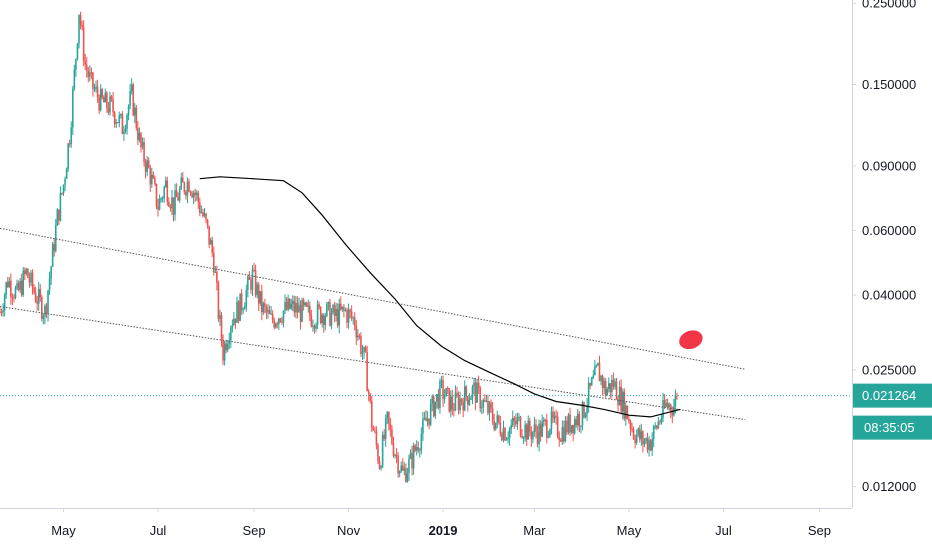 The height and width of the screenshot is (550, 932). I want to click on price-tick-label: 0.090000, so click(889, 165).